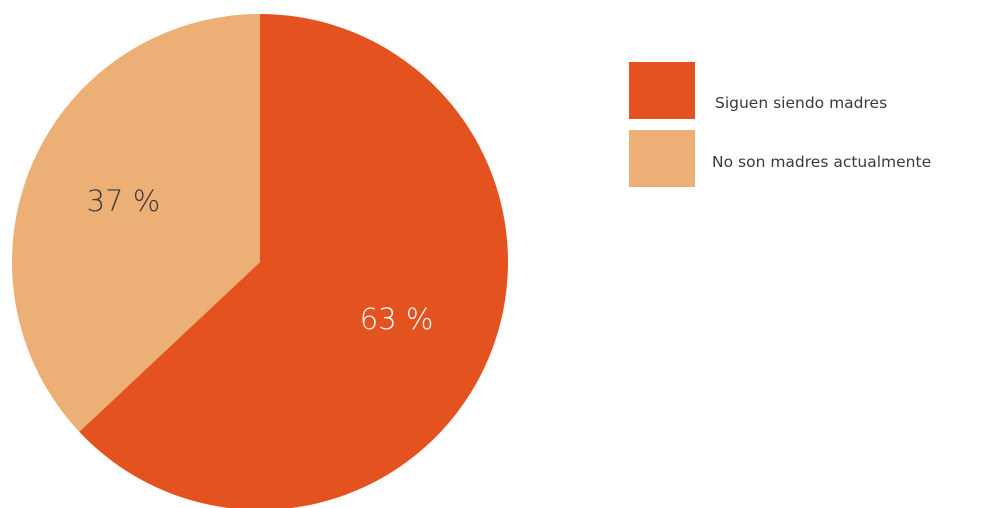  Describe the element at coordinates (124, 201) in the screenshot. I see `pie-slice-label-1: 37 %` at that location.